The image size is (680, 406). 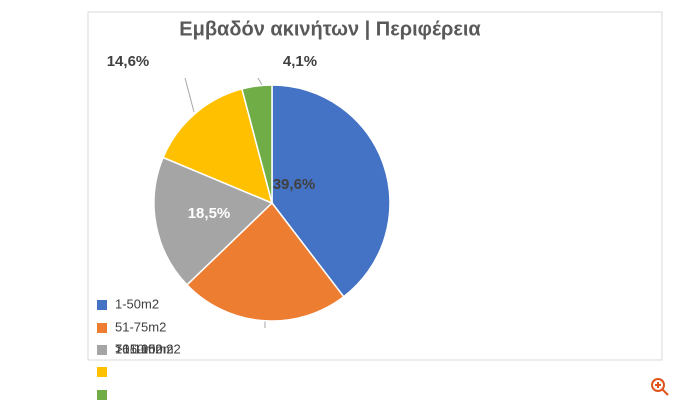 I want to click on data-label: 18,5%, so click(x=209, y=213).